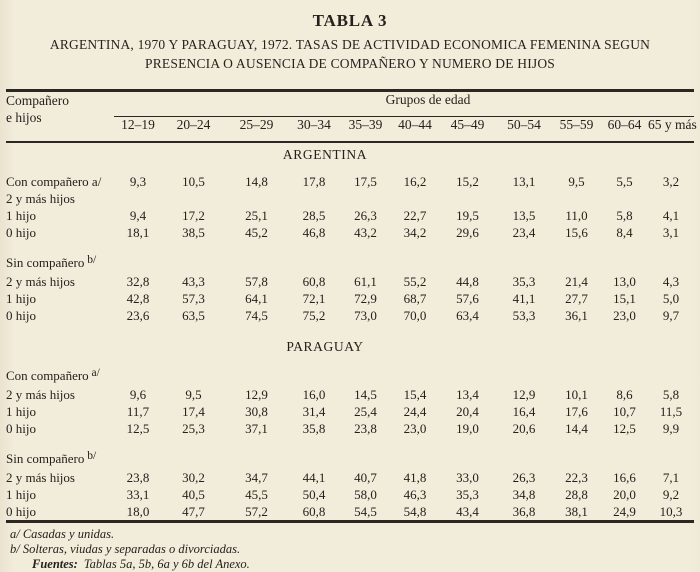 This screenshot has height=572, width=700. What do you see at coordinates (576, 411) in the screenshot?
I see `value-cell: 17,6` at bounding box center [576, 411].